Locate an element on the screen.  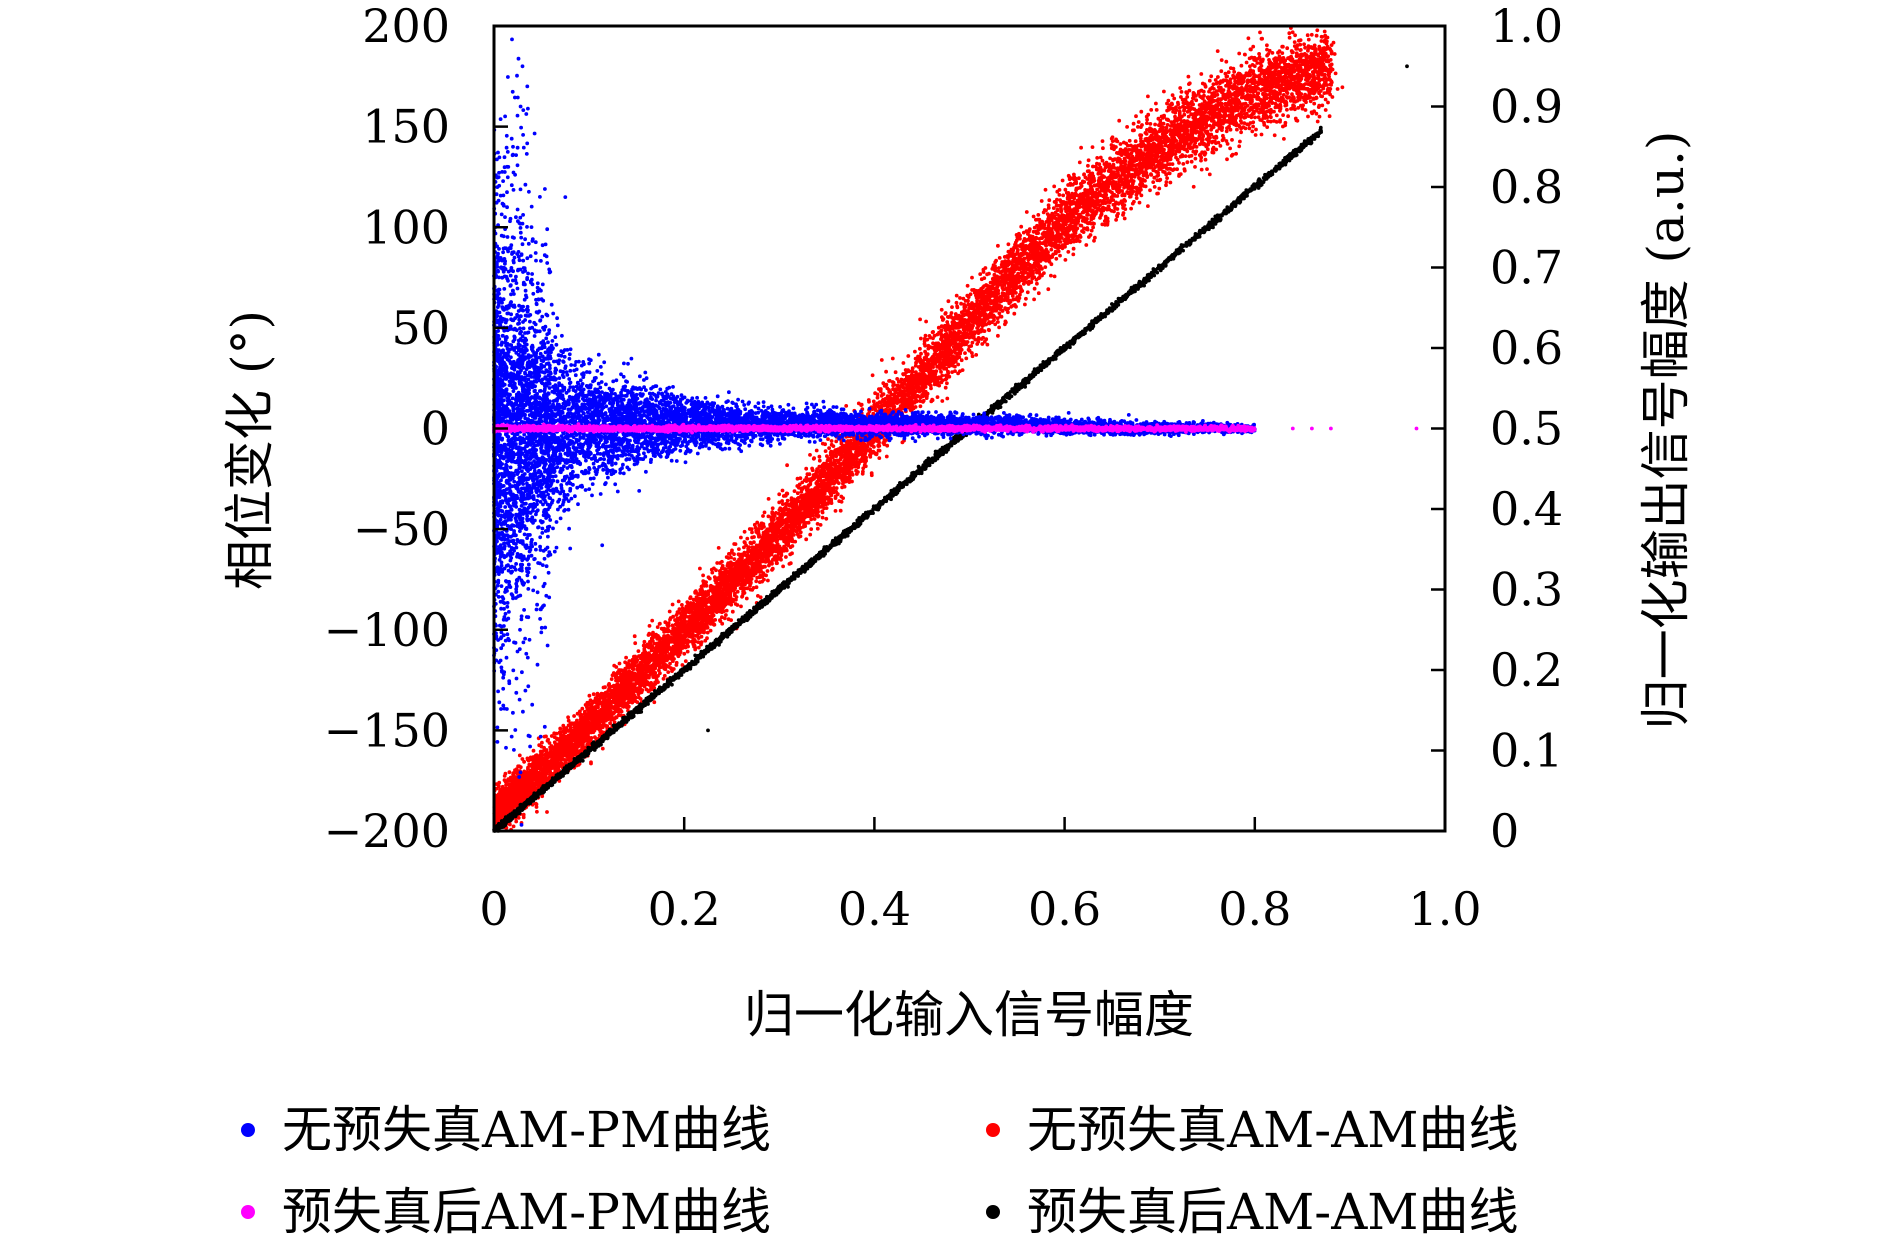
y-right-tick-label: 0.8 is located at coordinates (1526, 187).